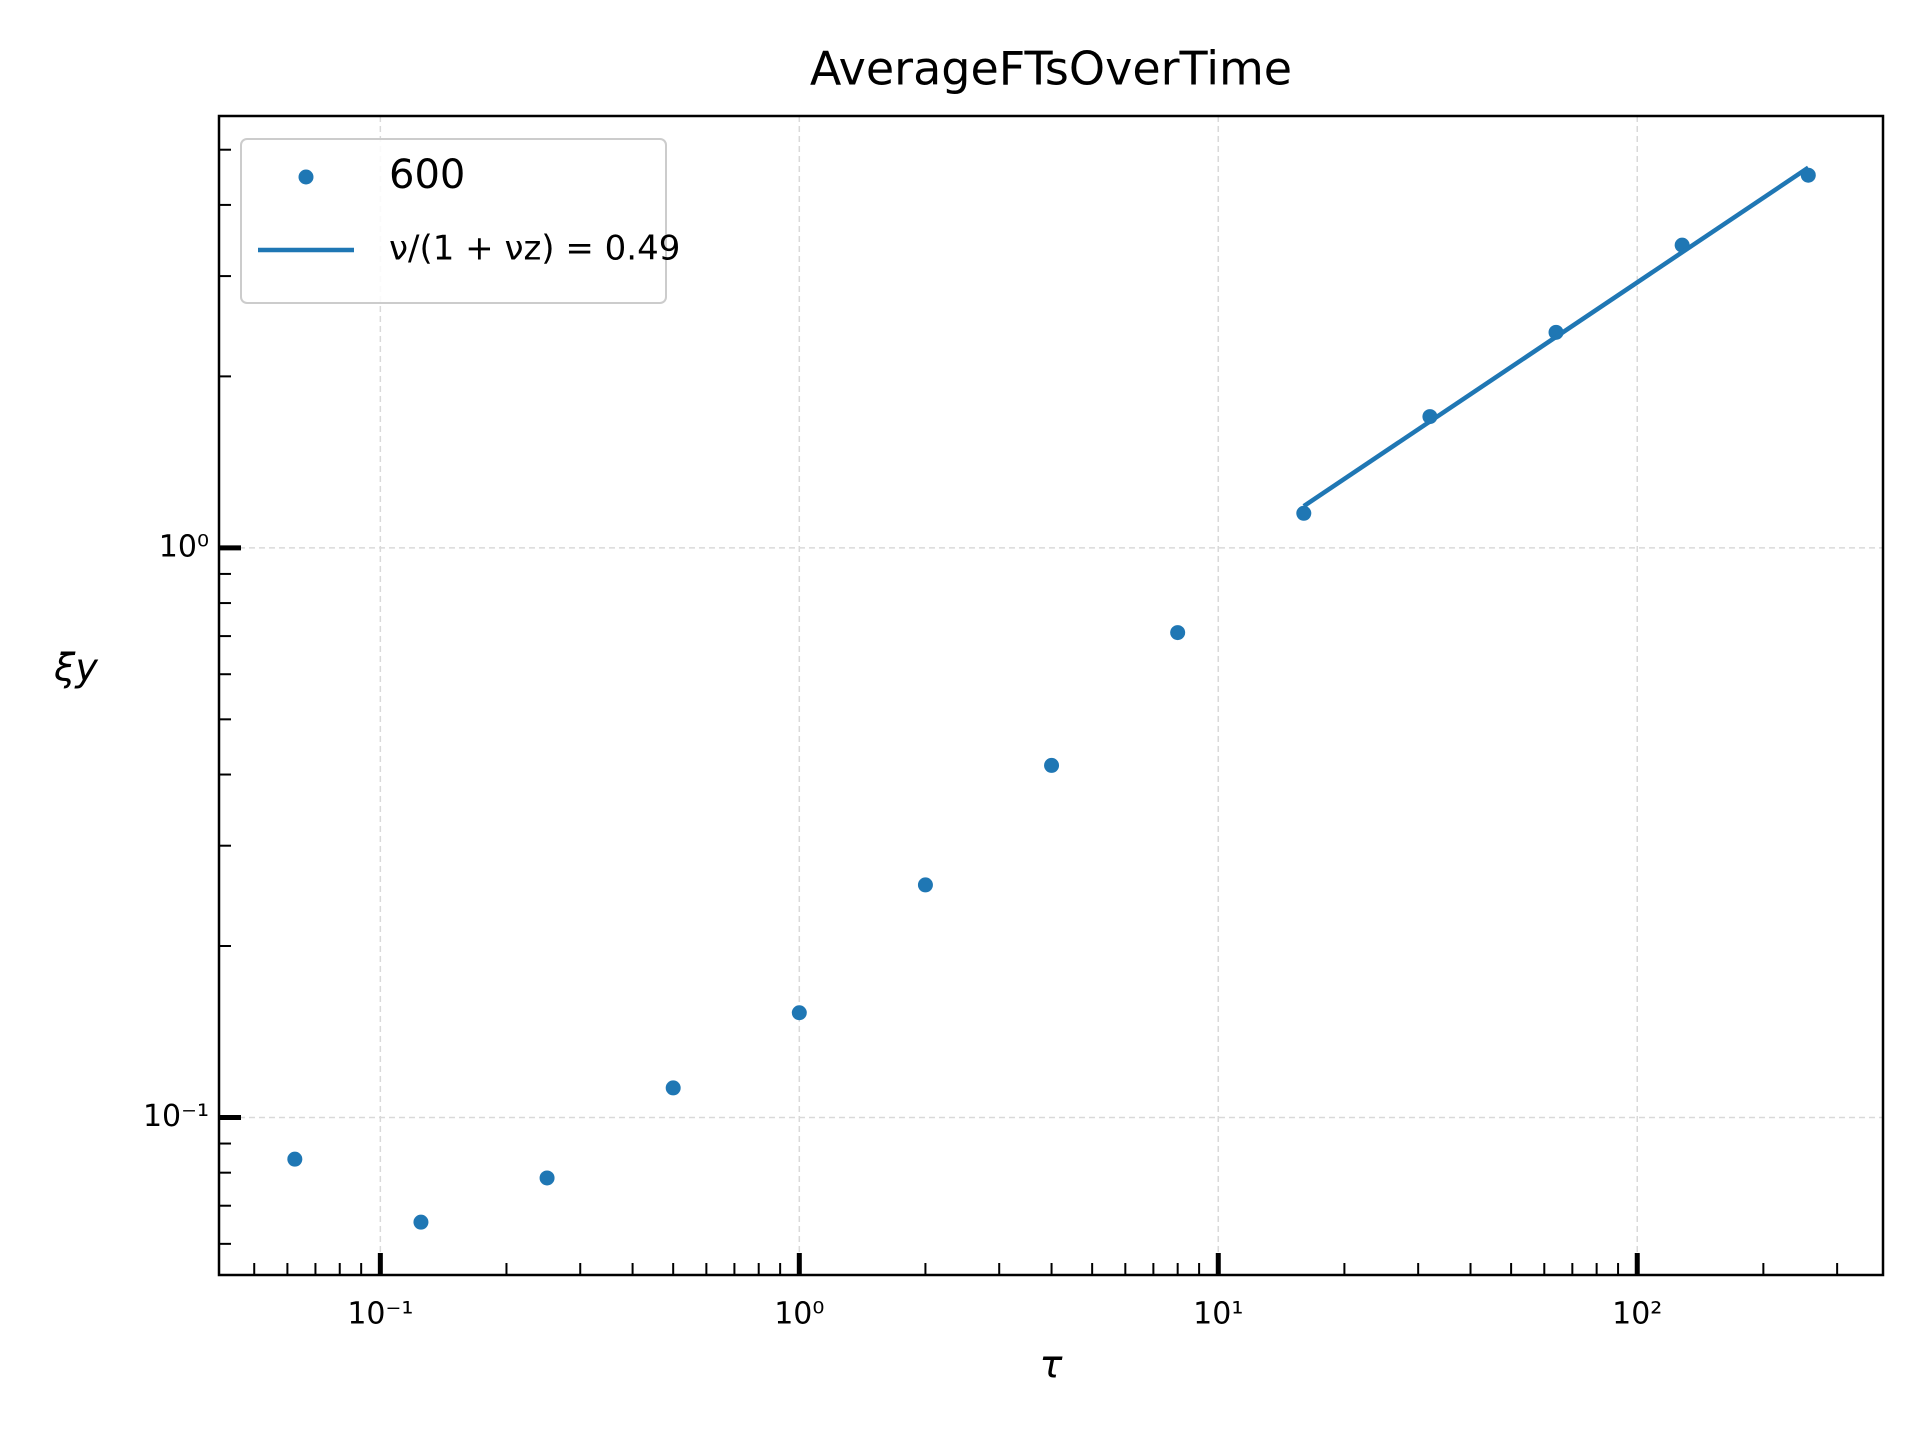 The height and width of the screenshot is (1440, 1920). I want to click on legend-label: ν/(1 + νz) = 0.49, so click(534, 249).